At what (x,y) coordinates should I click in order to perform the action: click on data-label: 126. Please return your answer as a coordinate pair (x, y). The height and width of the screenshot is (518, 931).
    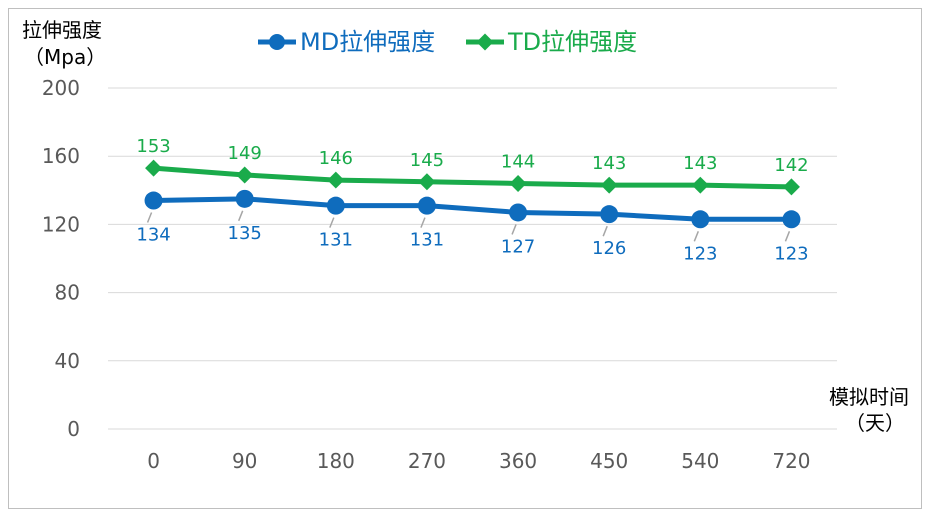
    Looking at the image, I should click on (609, 248).